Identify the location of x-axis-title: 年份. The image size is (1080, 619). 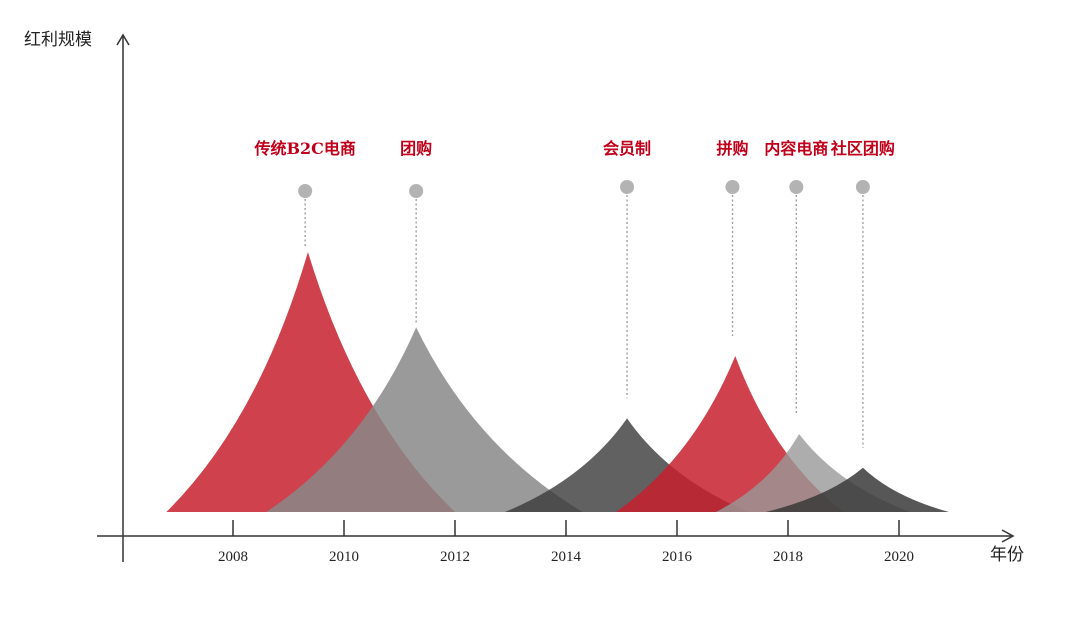
(1007, 555).